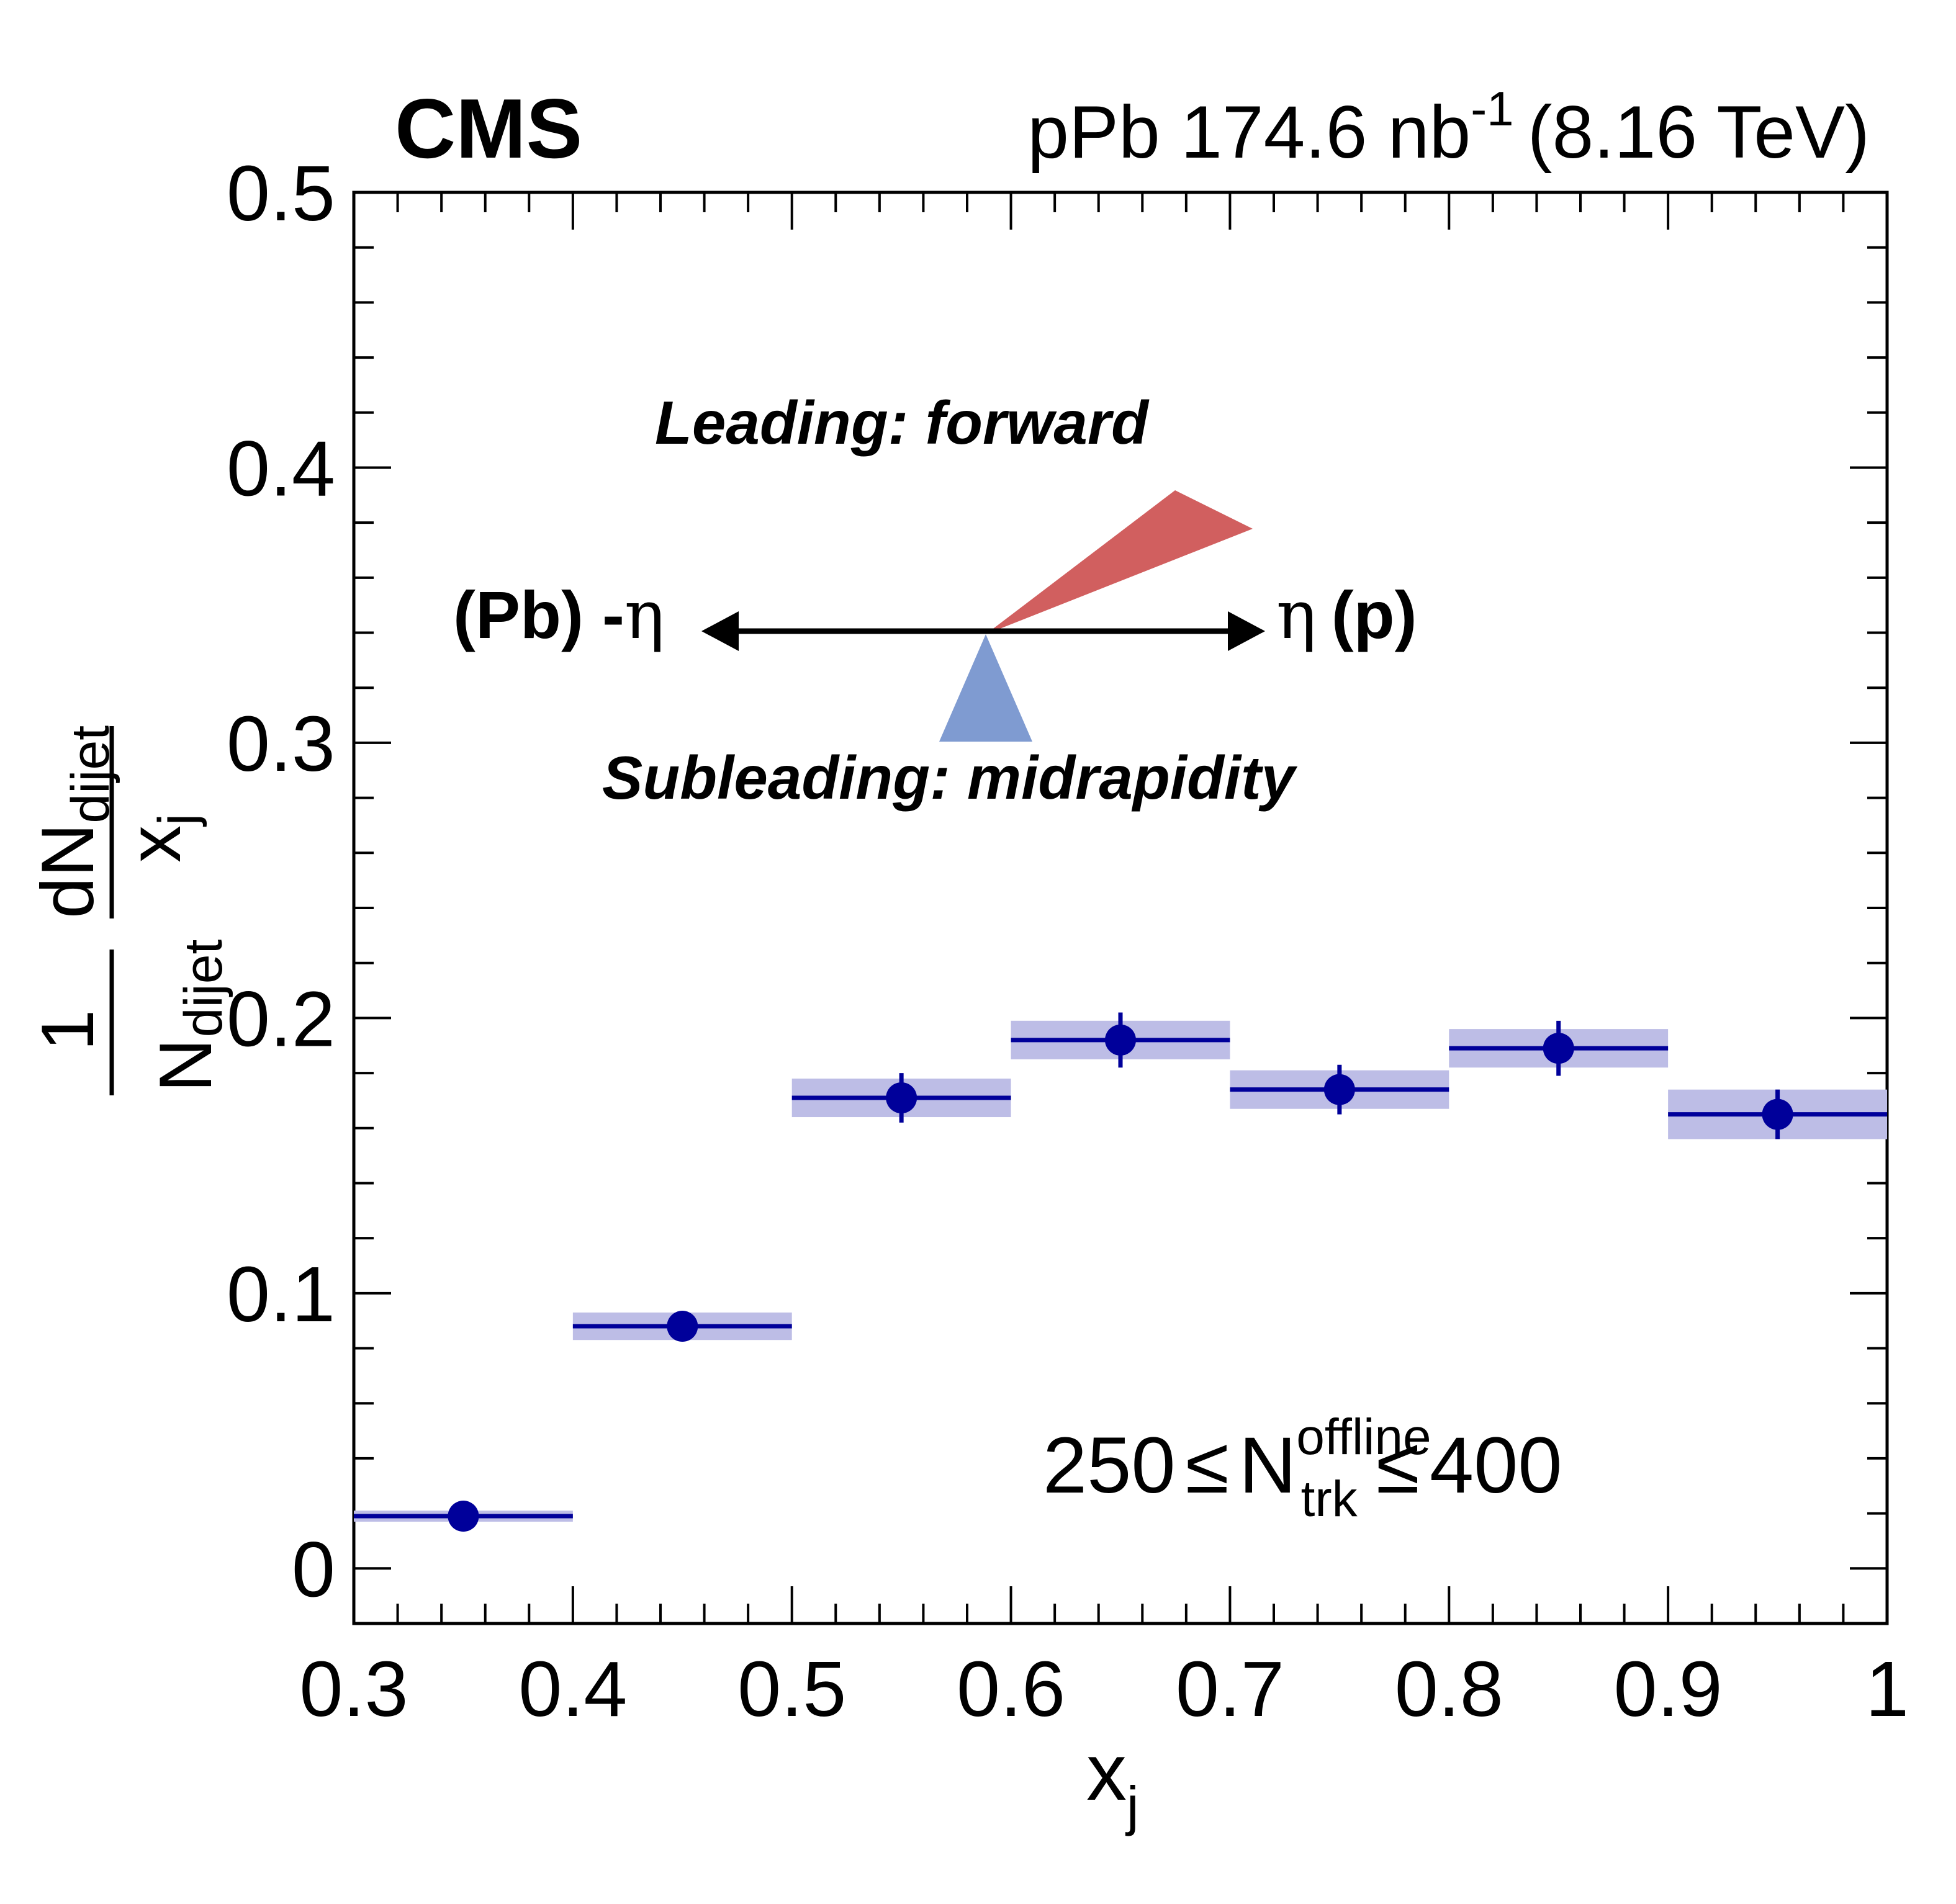 The image size is (1956, 1904). I want to click on x-tick-label: 0.6, so click(1011, 1689).